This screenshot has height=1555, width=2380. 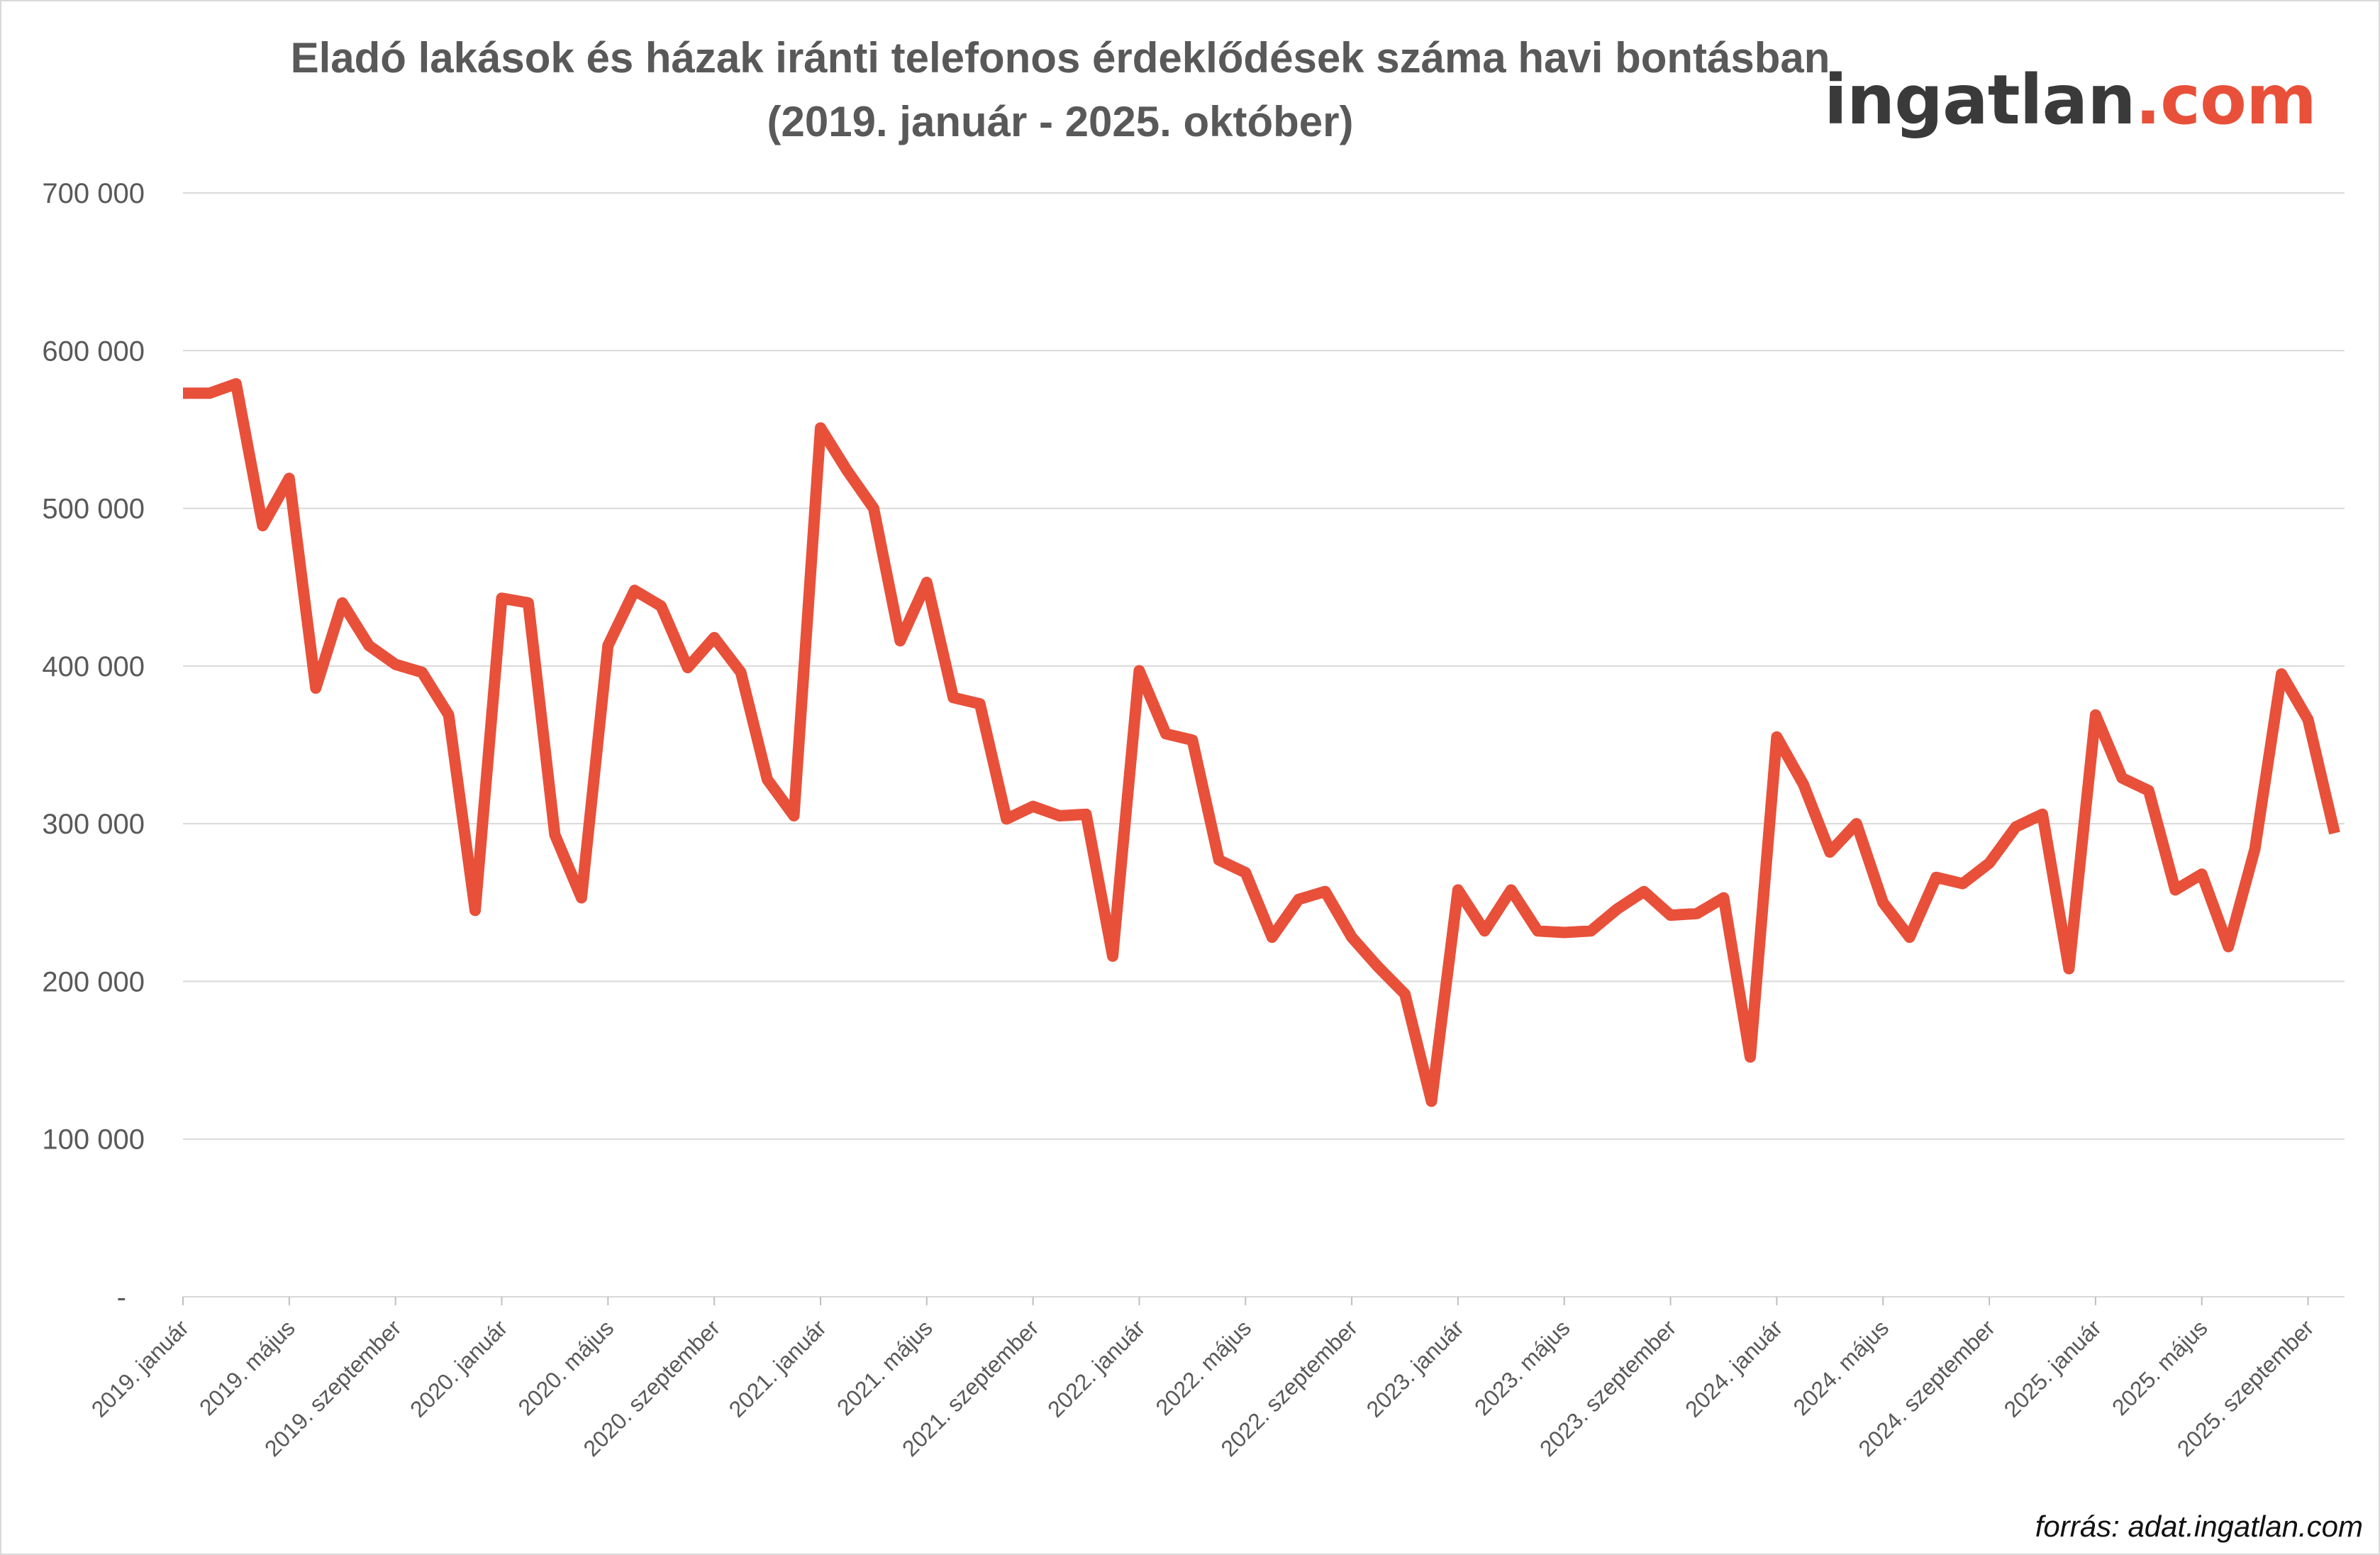 I want to click on y-tick-label: -, so click(x=121, y=1297).